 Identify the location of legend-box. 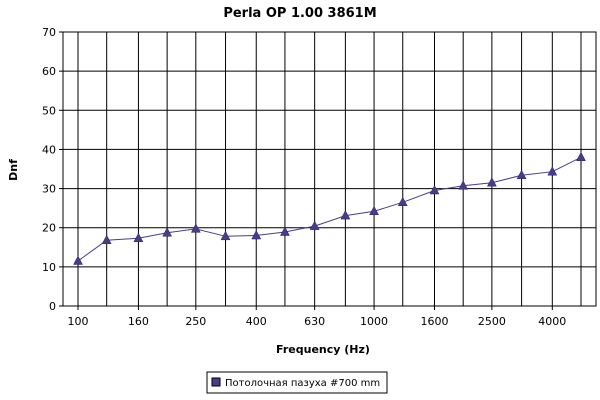
(297, 382).